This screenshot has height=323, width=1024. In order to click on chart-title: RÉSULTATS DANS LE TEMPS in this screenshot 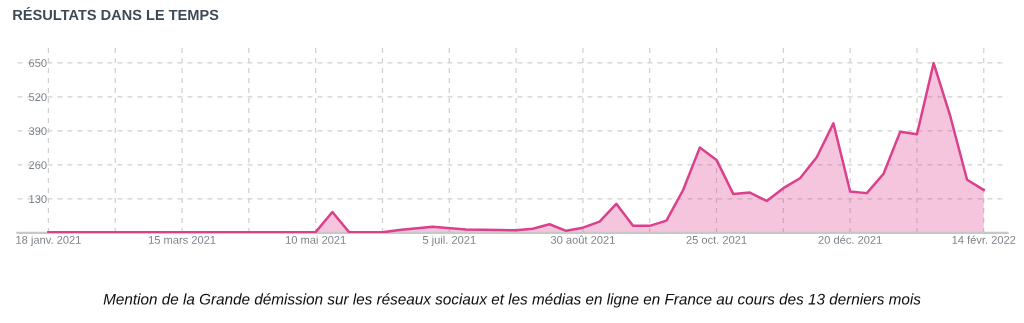, I will do `click(116, 14)`.